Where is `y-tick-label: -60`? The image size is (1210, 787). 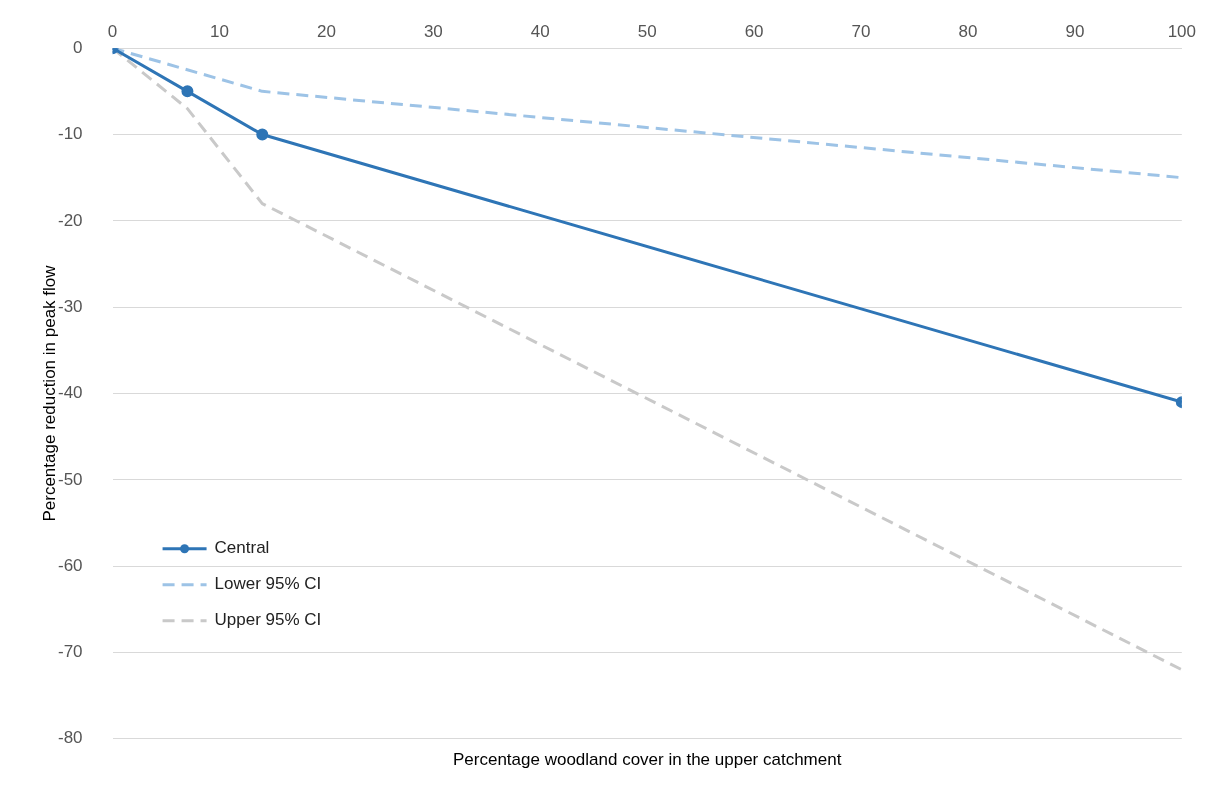 y-tick-label: -60 is located at coordinates (70, 565).